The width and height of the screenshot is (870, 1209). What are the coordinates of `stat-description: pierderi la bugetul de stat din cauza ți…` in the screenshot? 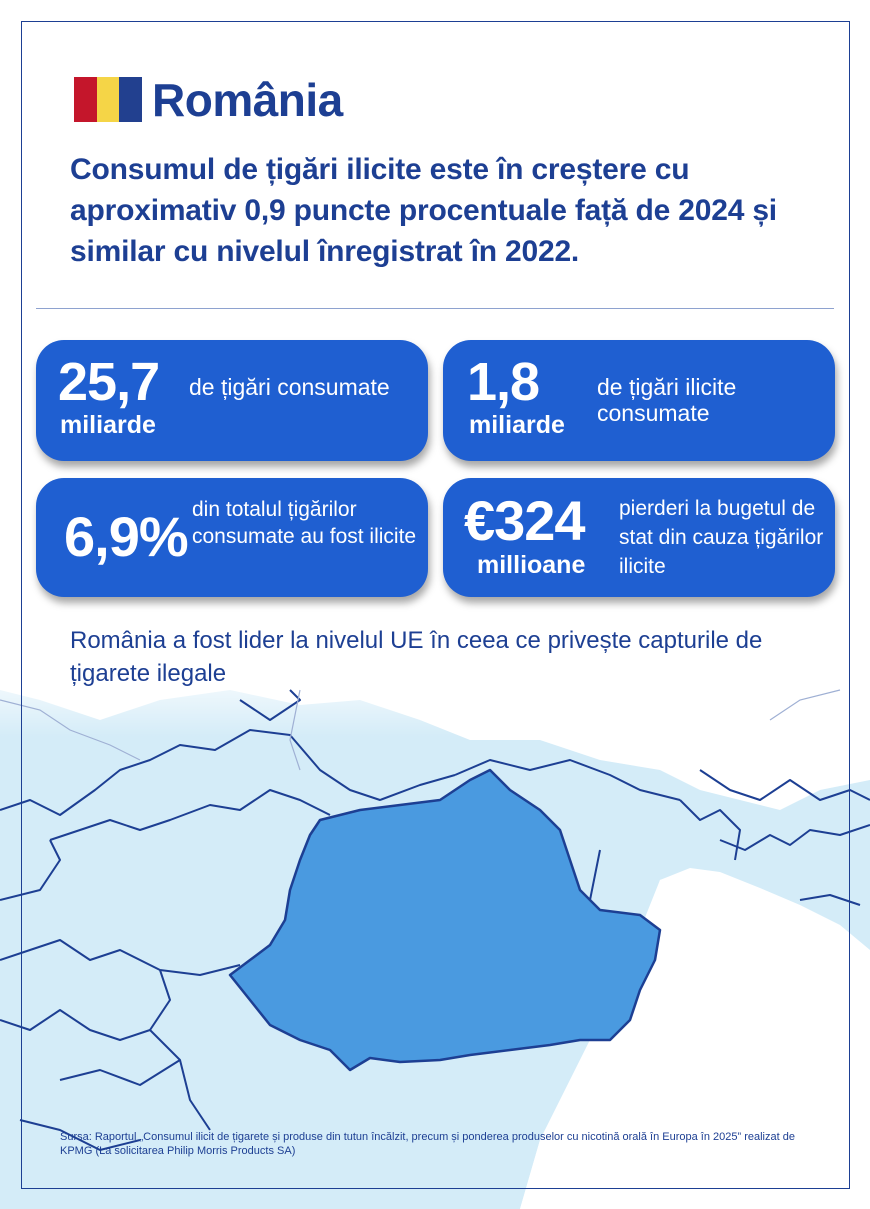 It's located at (721, 537).